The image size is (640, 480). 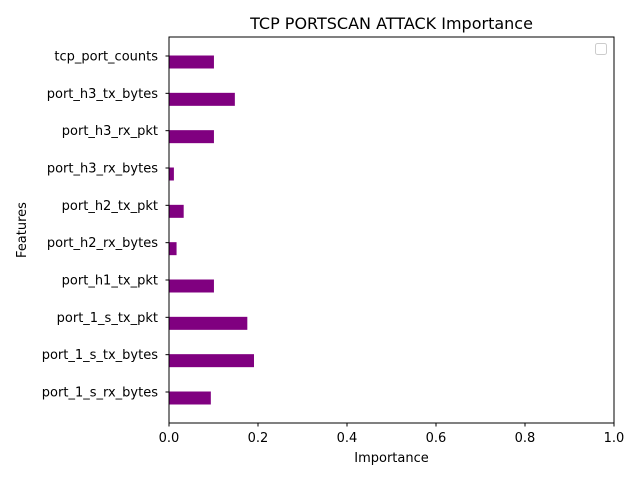 I want to click on y-axis-label: Features, so click(x=22, y=230).